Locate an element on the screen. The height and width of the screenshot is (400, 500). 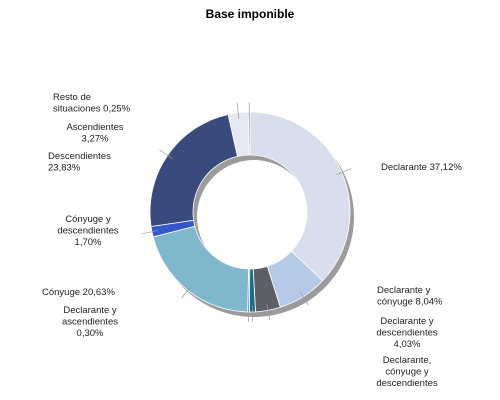
leader-descendientes is located at coordinates (166, 154).